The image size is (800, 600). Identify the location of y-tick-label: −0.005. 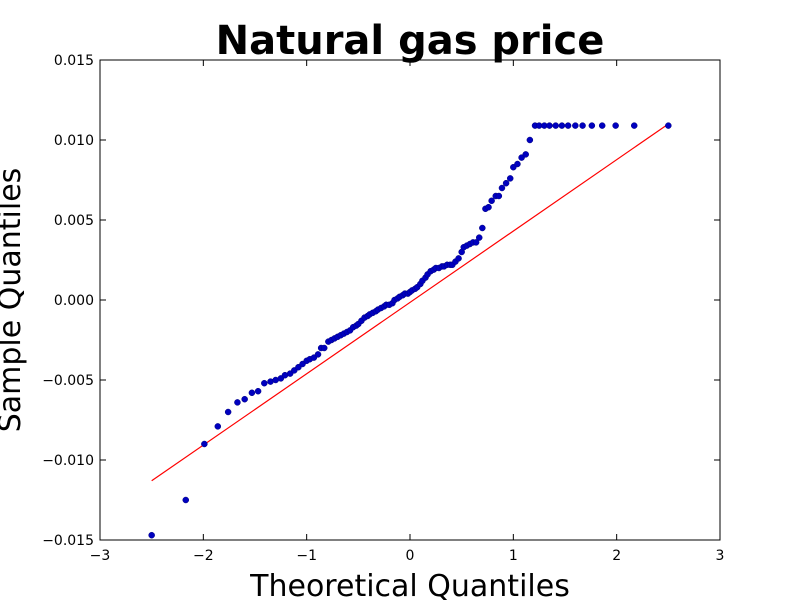
(68, 381).